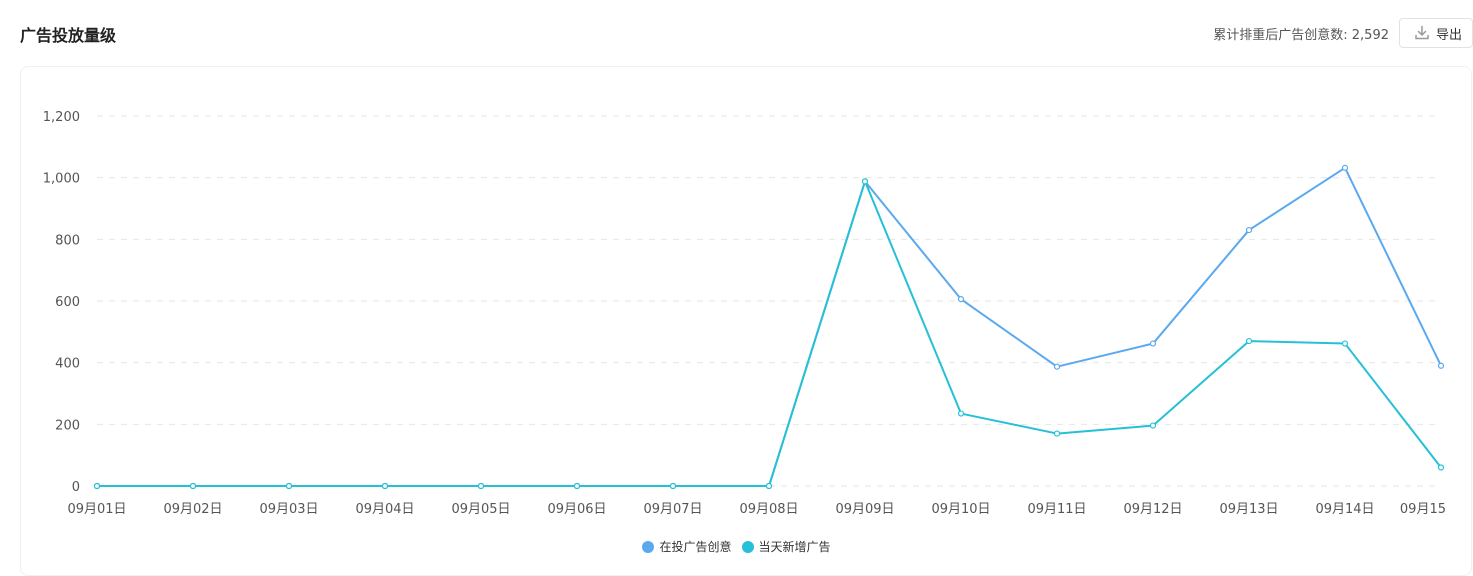 The height and width of the screenshot is (576, 1473). I want to click on x-tick-label: 09月09日, so click(864, 509).